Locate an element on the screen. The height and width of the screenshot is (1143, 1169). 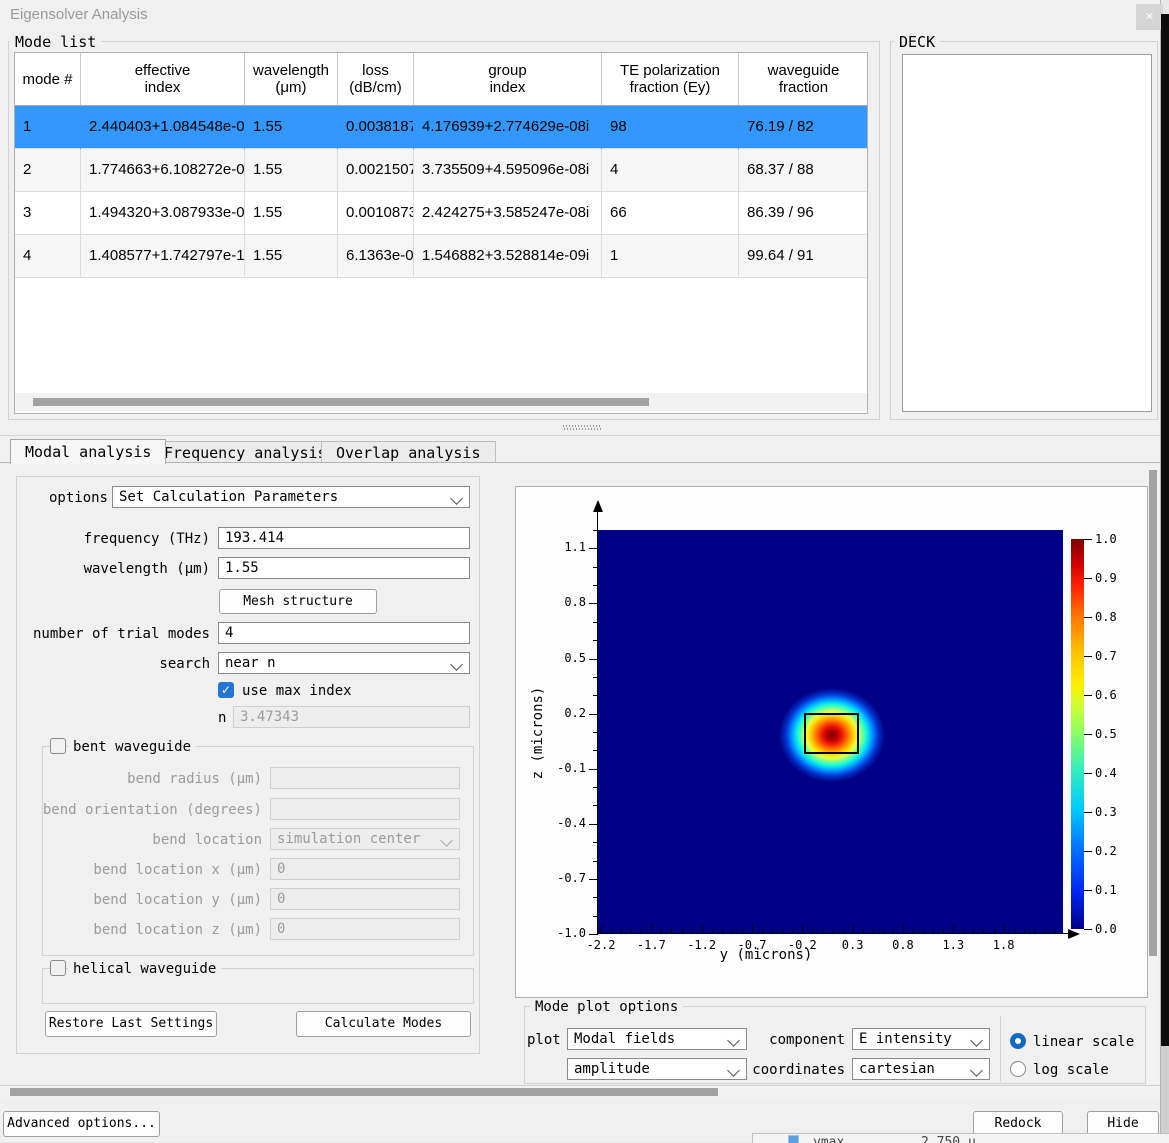
table-cell: 99.64 / 91 is located at coordinates (803, 256).